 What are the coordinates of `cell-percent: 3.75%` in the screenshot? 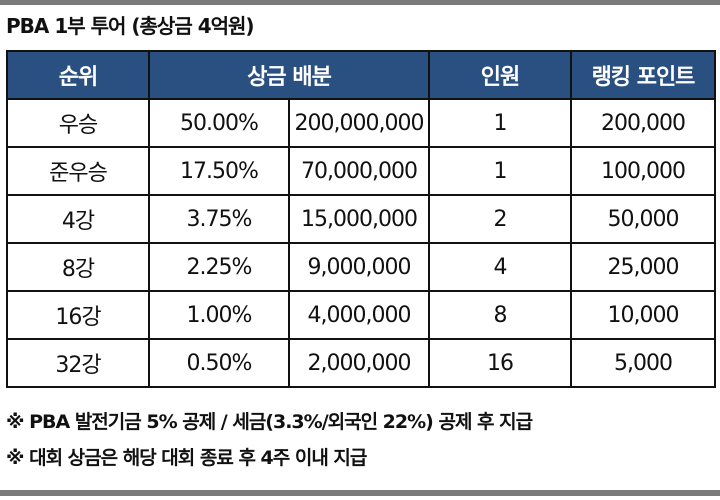 It's located at (219, 219).